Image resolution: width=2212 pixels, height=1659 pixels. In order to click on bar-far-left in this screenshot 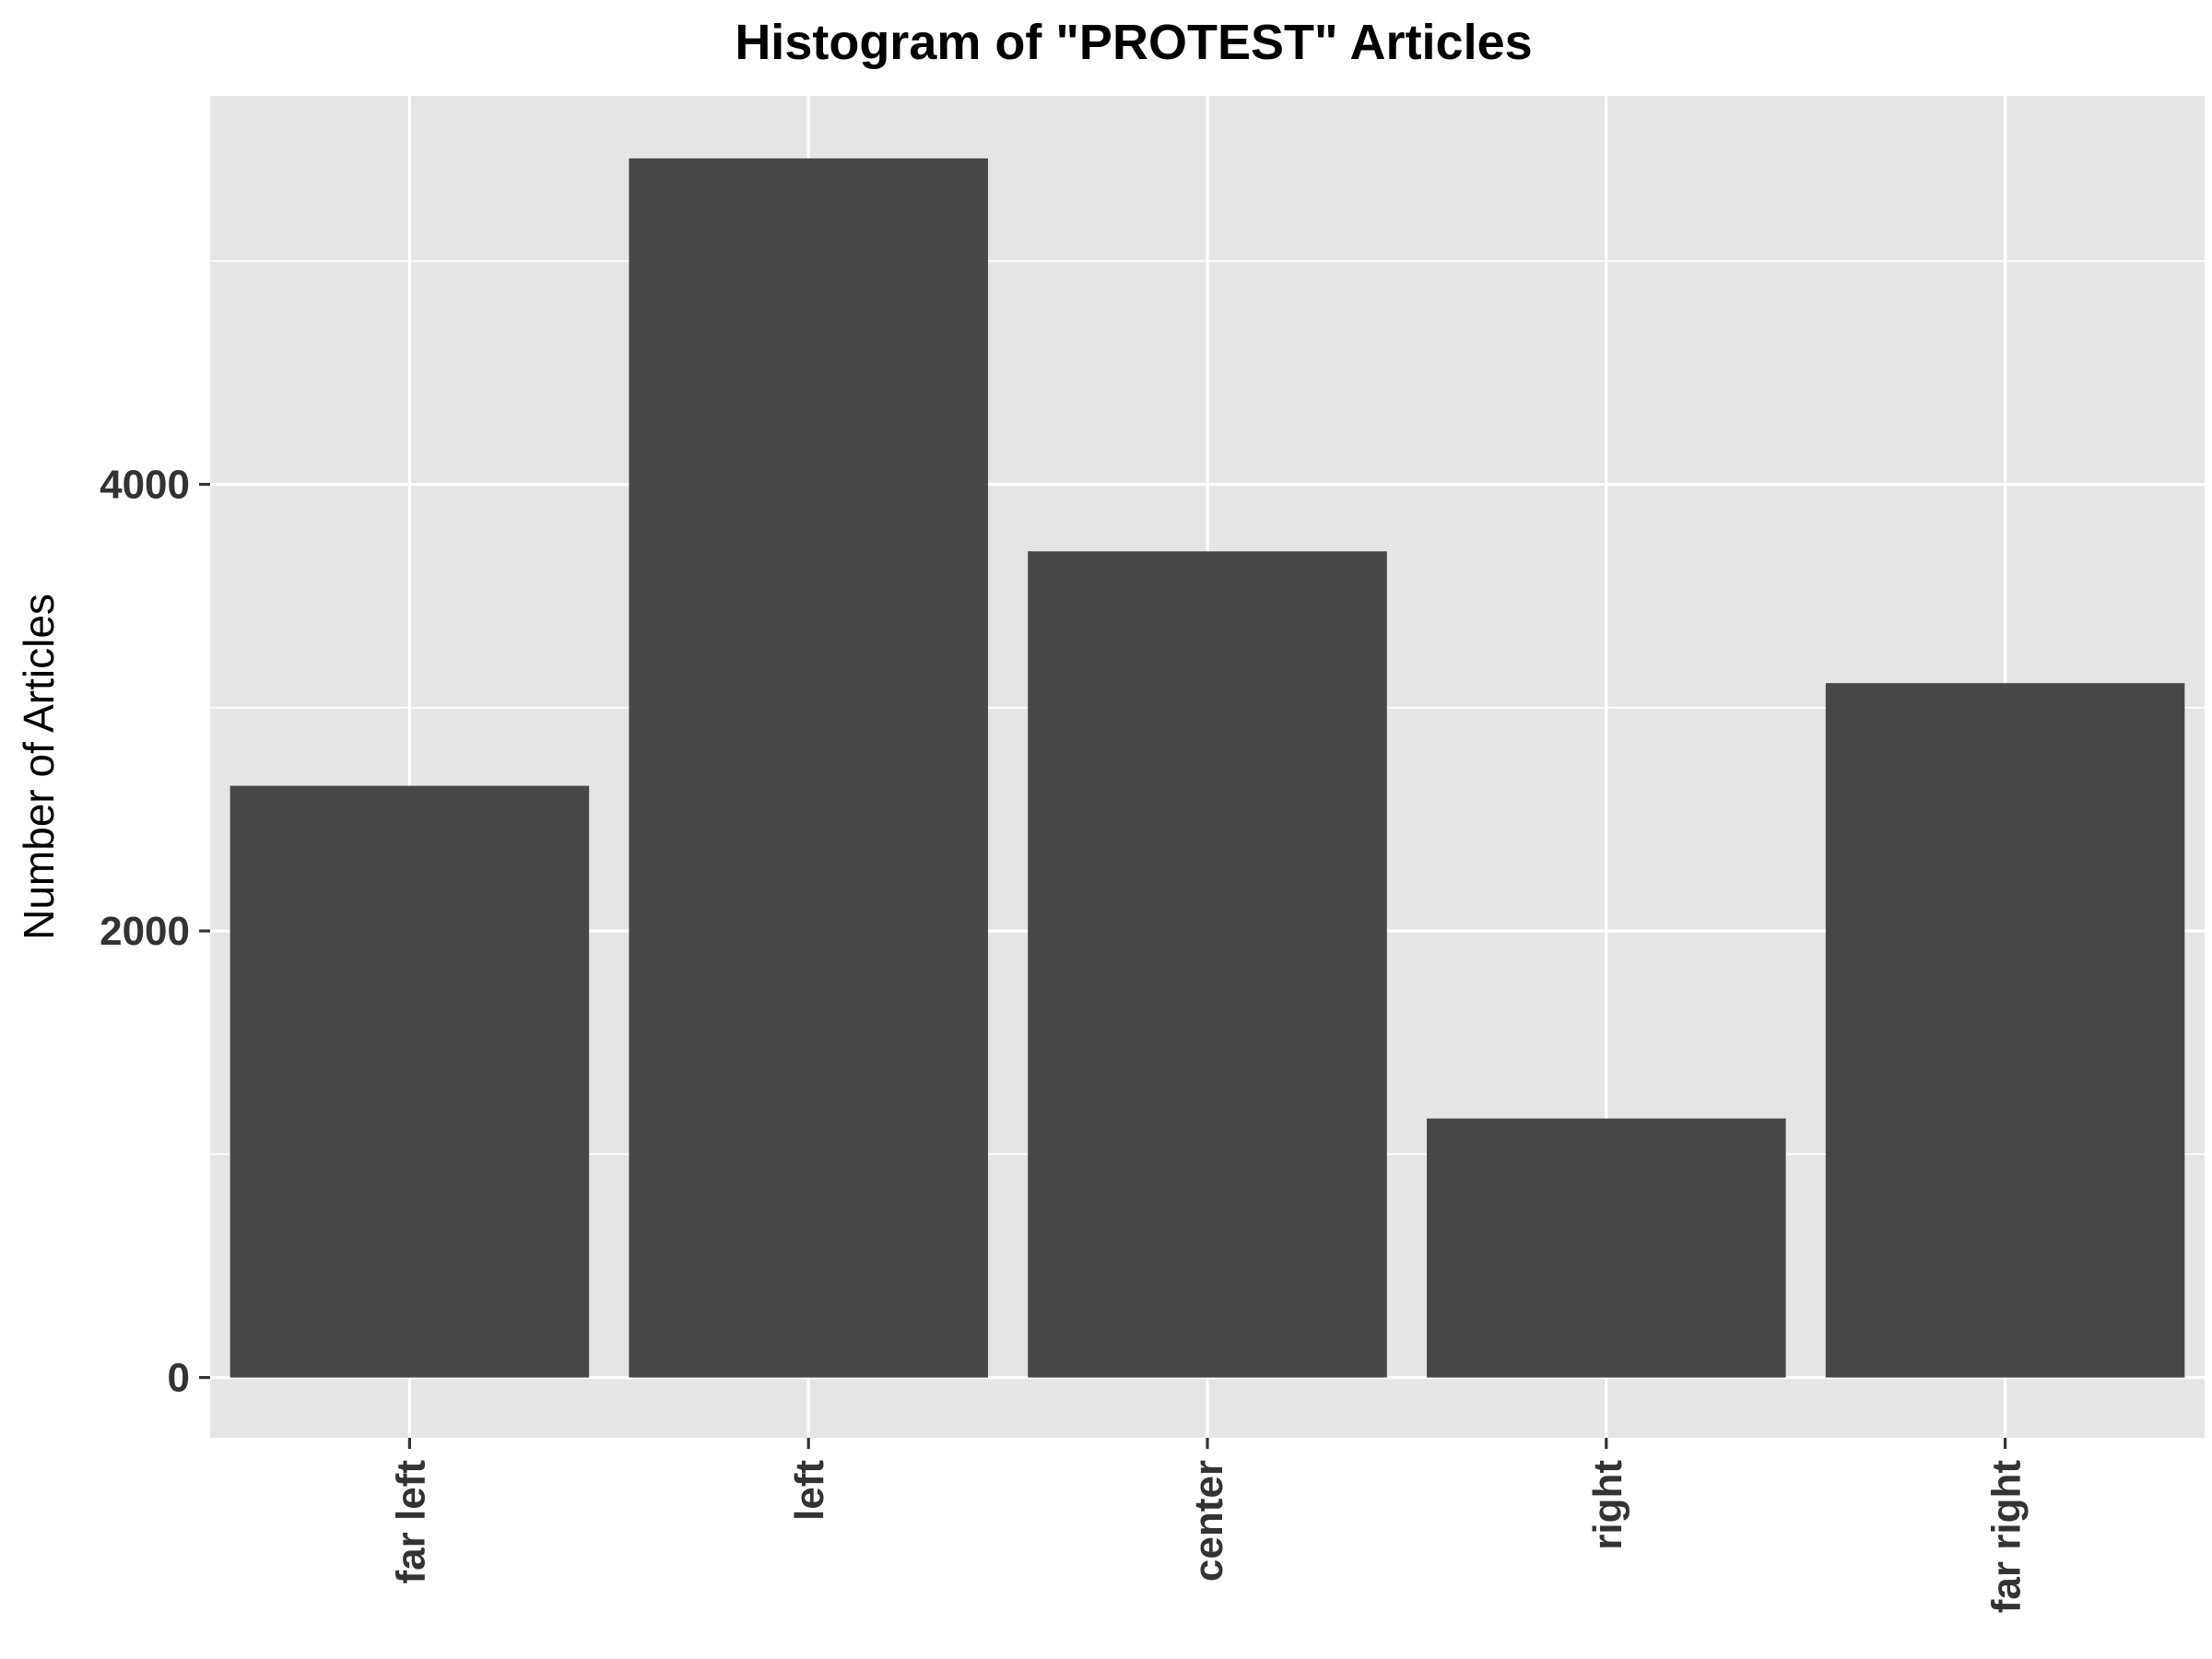, I will do `click(409, 1081)`.